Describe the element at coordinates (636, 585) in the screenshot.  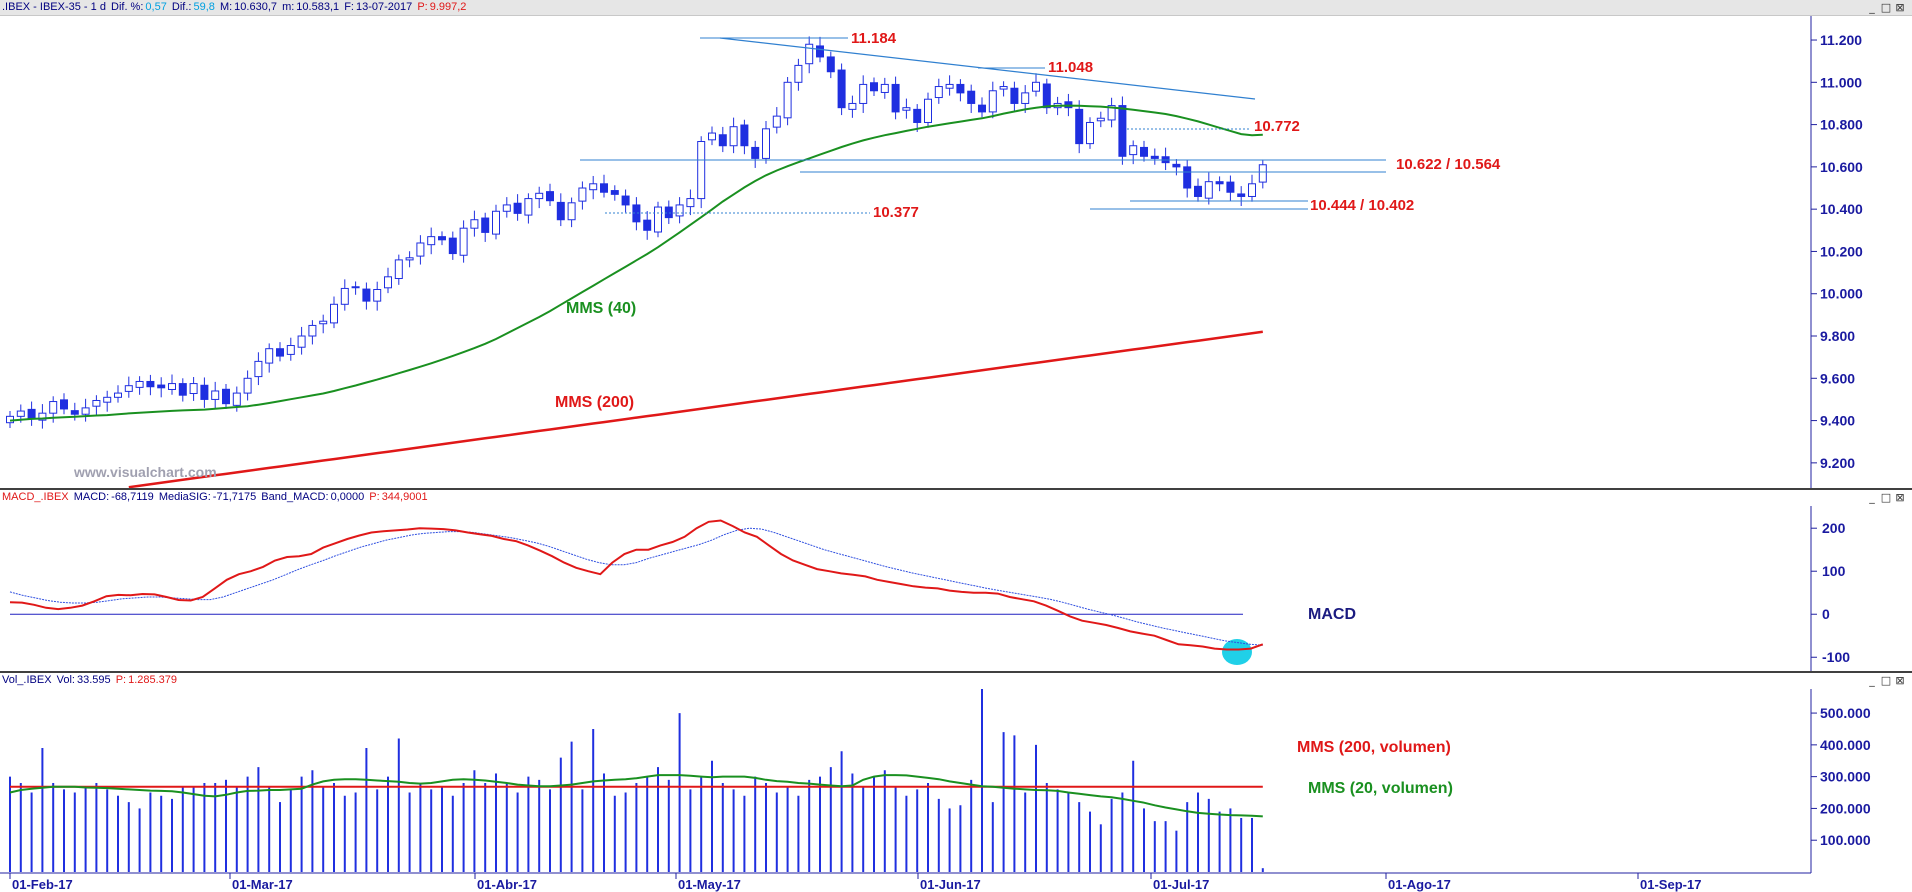
I see `macd-line` at that location.